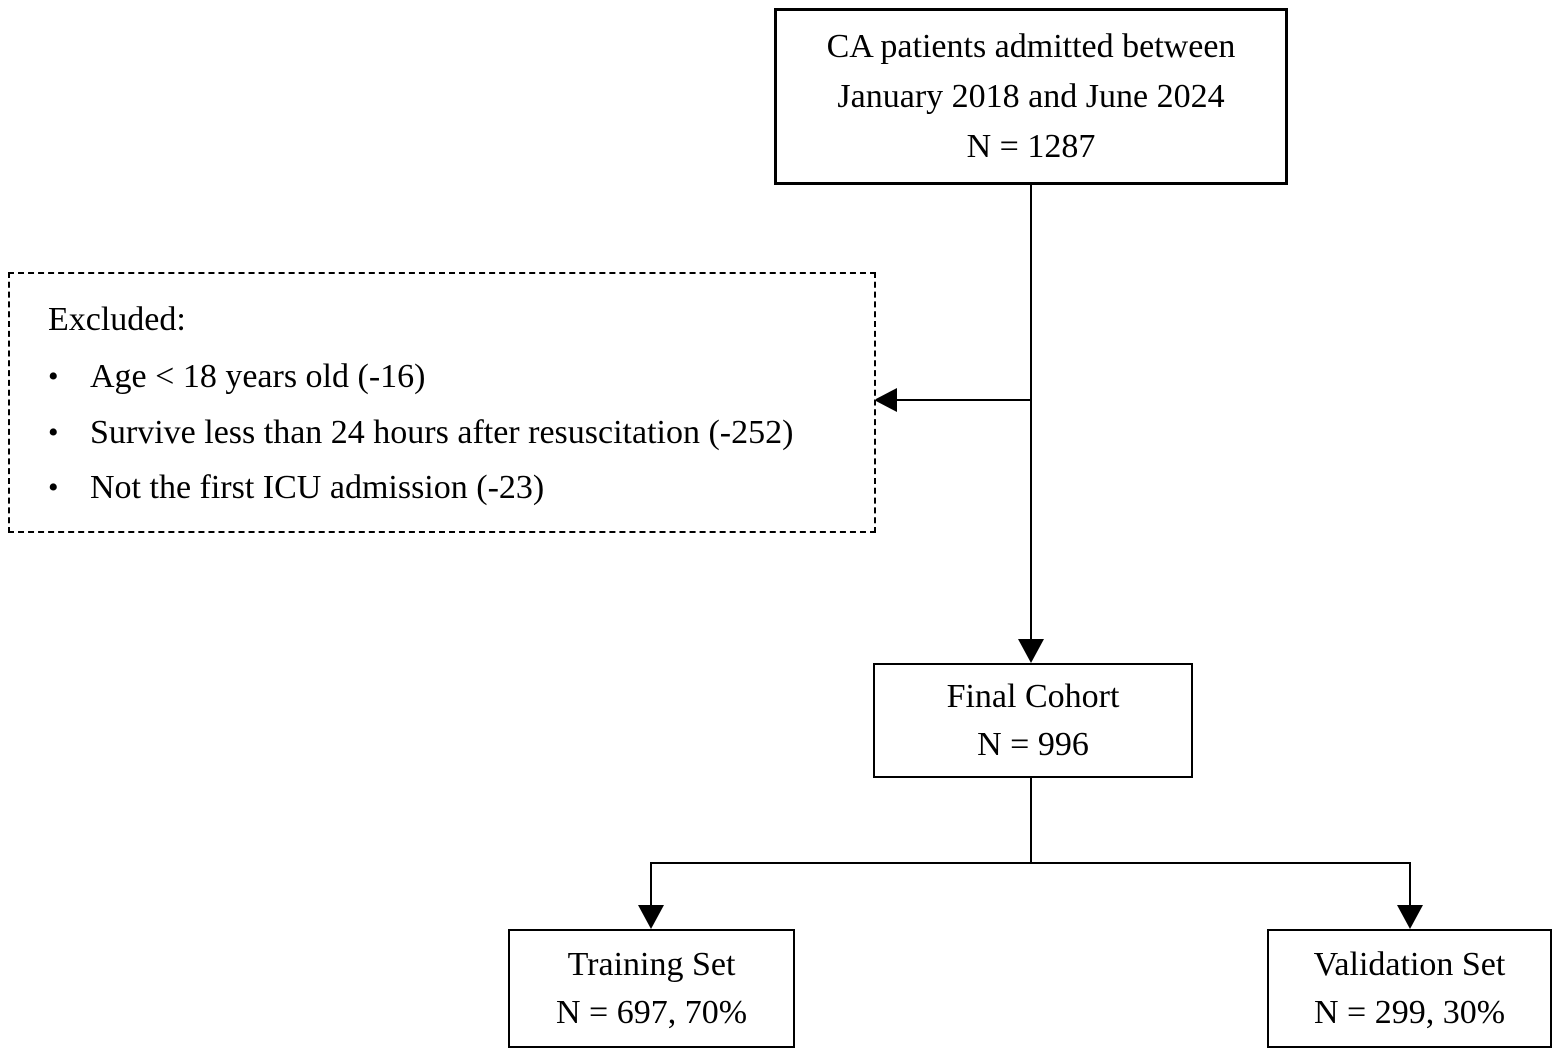 The width and height of the screenshot is (1562, 1057). Describe the element at coordinates (651, 884) in the screenshot. I see `connector-split-to-training` at that location.